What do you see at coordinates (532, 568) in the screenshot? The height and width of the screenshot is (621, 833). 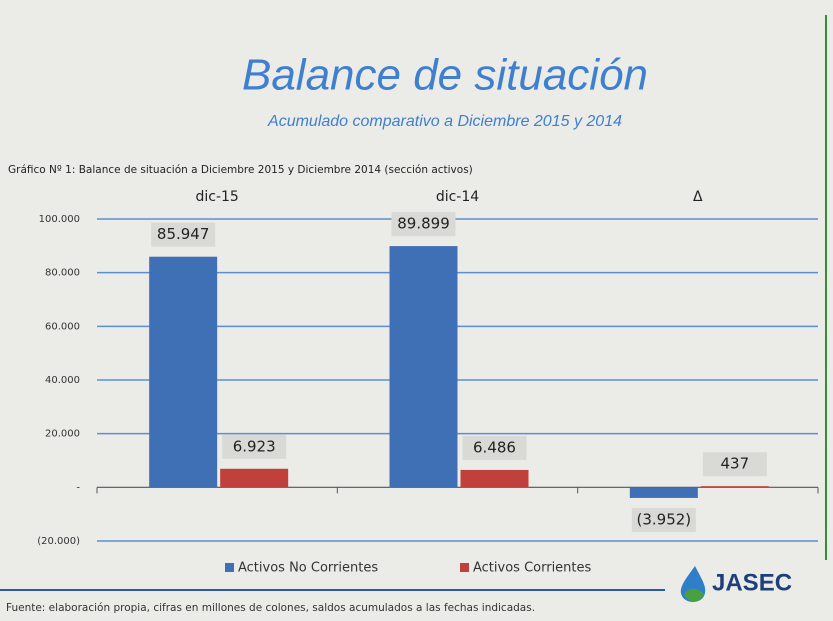 I see `legend-label: Activos Corrientes` at bounding box center [532, 568].